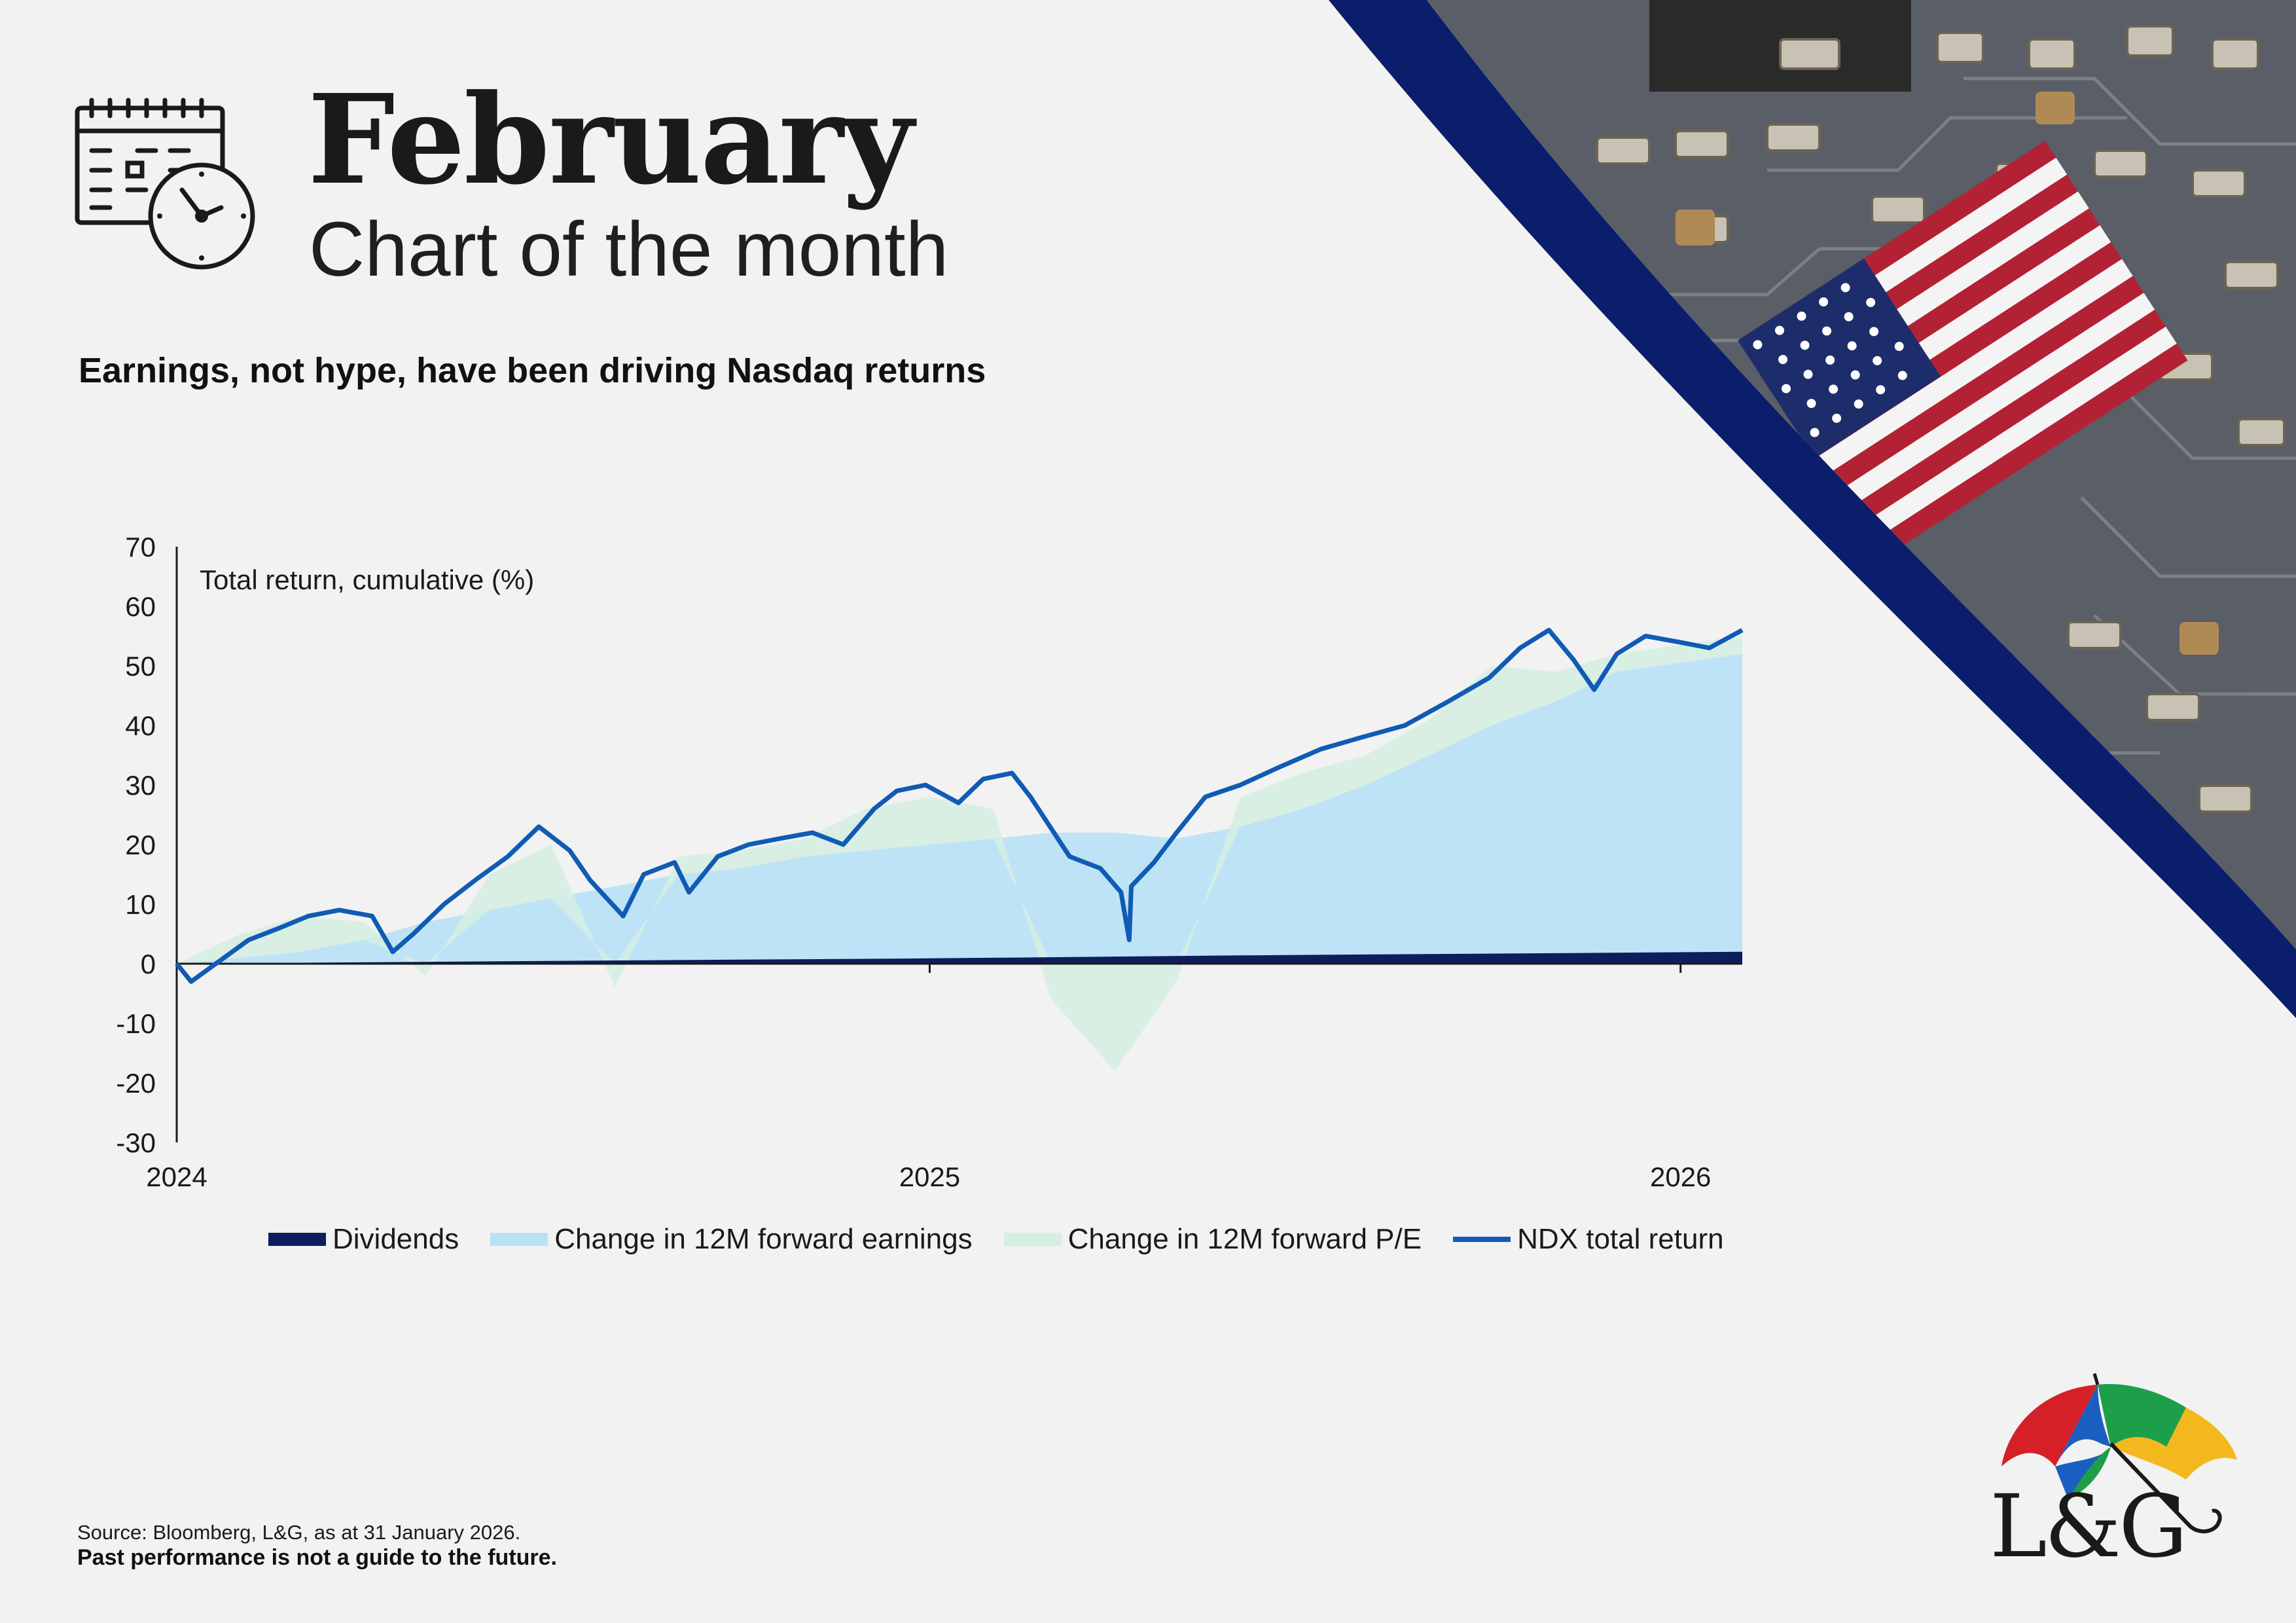  I want to click on x-tick-label: 2025, so click(929, 1176).